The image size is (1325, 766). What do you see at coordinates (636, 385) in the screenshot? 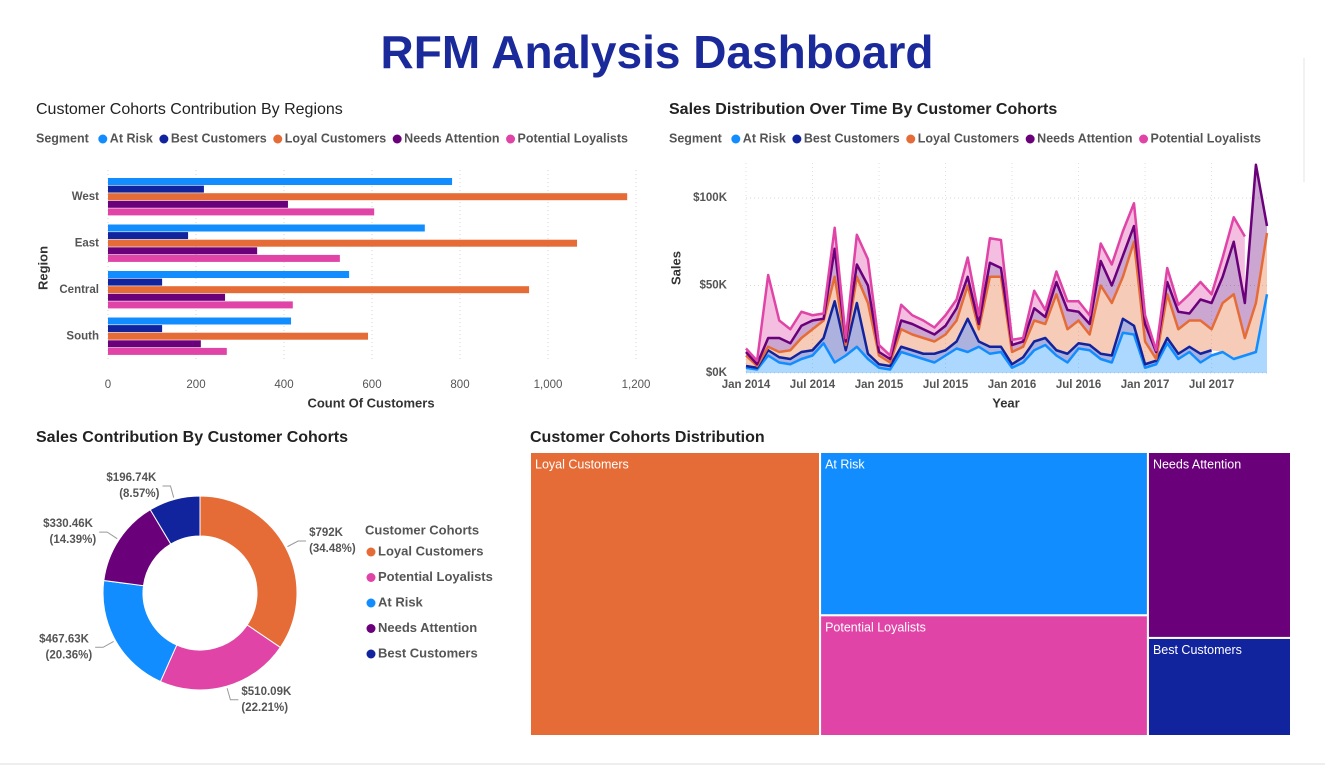
I see `x-tick-label: 1,200` at bounding box center [636, 385].